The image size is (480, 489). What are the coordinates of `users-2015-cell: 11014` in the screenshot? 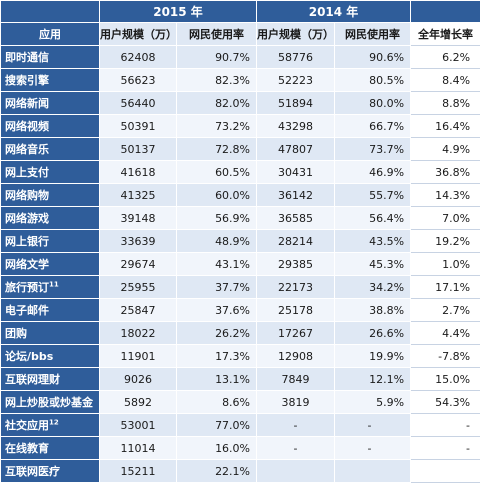 It's located at (138, 448).